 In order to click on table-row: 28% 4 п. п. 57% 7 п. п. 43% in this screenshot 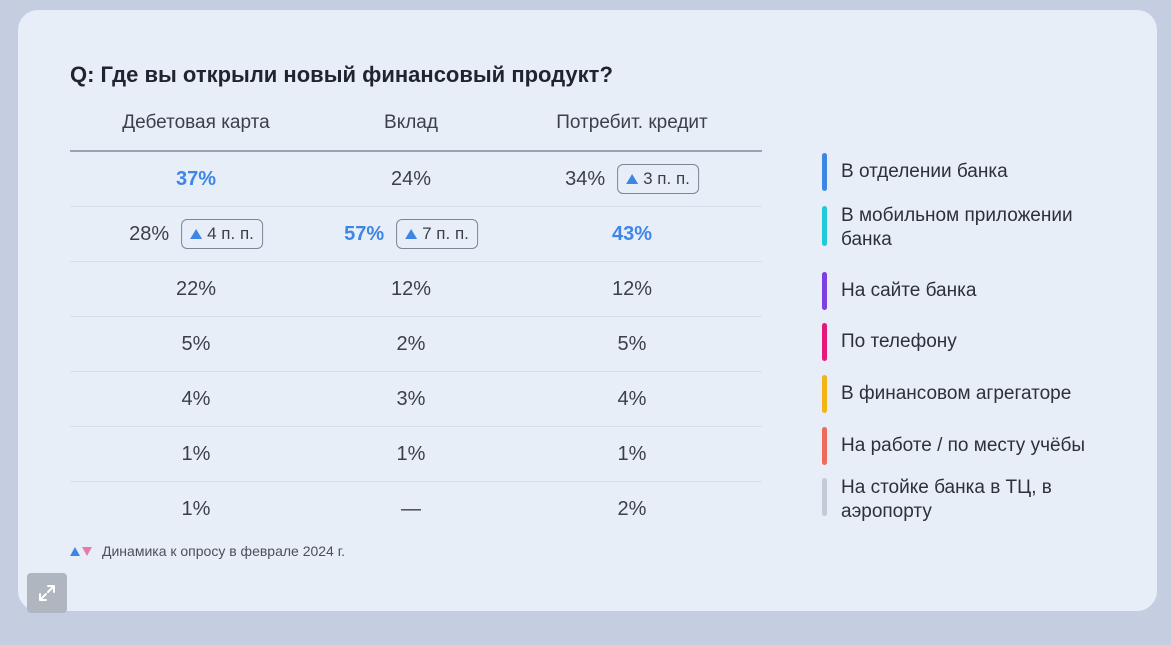, I will do `click(416, 234)`.